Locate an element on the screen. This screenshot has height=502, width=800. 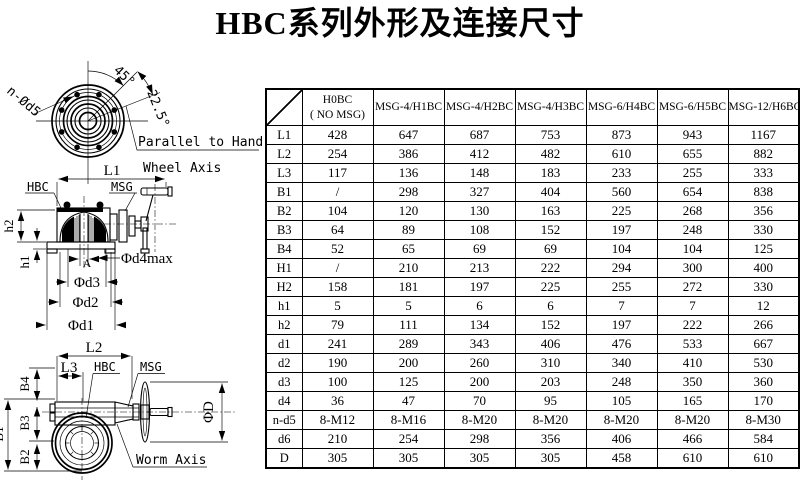
dim-value-cell: 104 is located at coordinates (337, 211).